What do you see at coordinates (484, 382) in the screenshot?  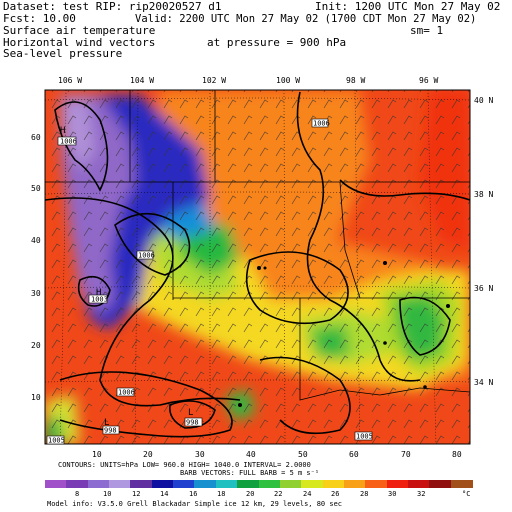 I see `lat-label: 34 N` at bounding box center [484, 382].